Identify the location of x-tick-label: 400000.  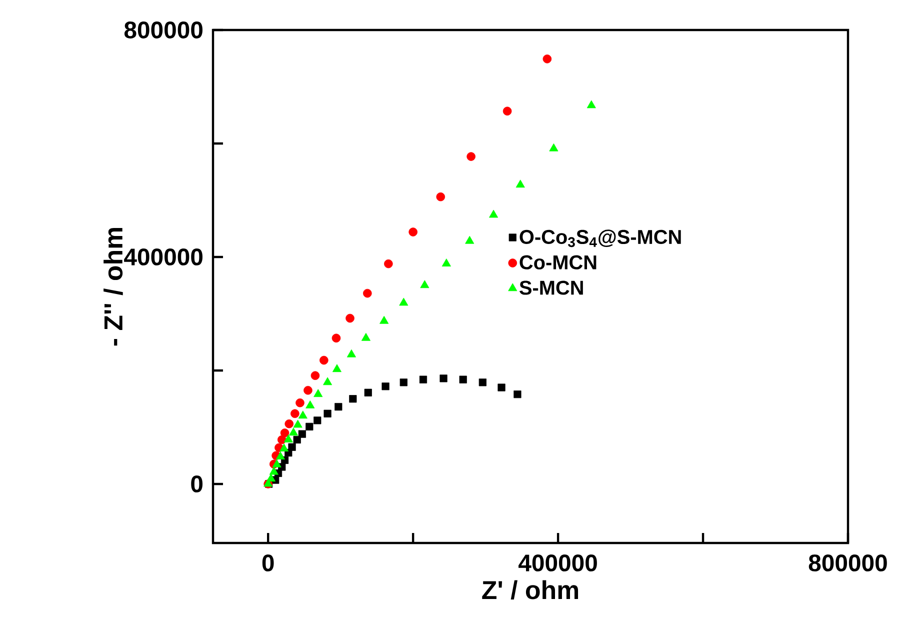
(557, 563).